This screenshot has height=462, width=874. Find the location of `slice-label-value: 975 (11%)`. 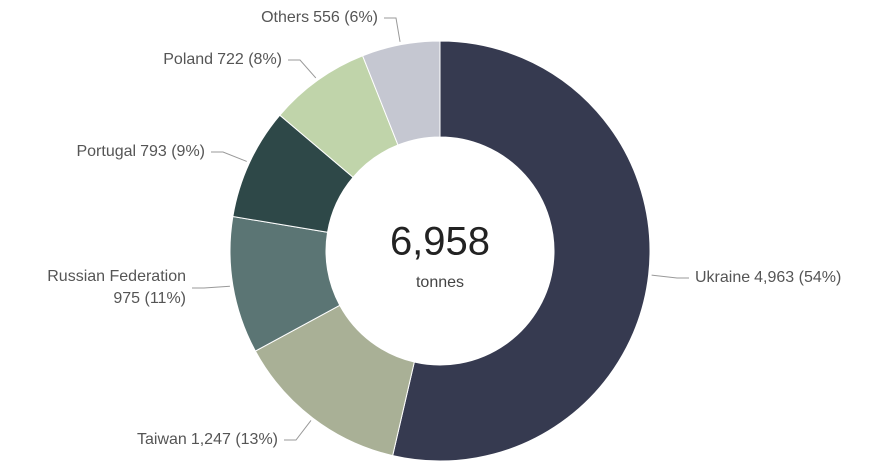

slice-label-value: 975 (11%) is located at coordinates (149, 298).